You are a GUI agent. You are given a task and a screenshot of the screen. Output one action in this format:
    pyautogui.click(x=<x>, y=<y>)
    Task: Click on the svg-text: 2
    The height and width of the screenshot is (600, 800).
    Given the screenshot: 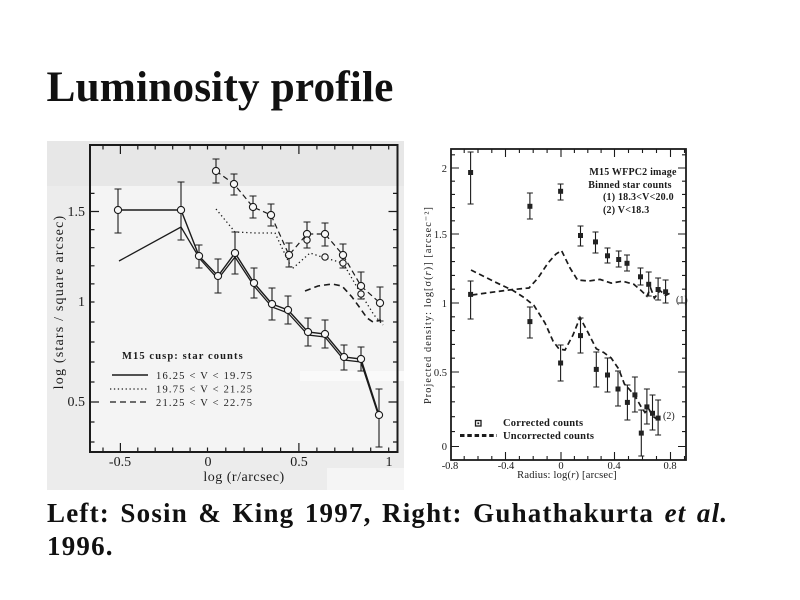 What is the action you would take?
    pyautogui.click(x=444, y=169)
    